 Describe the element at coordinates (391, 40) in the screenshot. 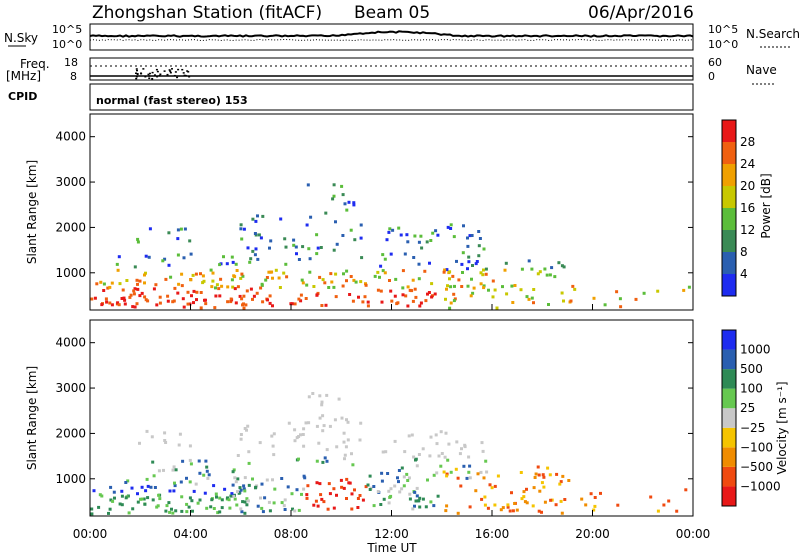

I see `search-trace` at that location.